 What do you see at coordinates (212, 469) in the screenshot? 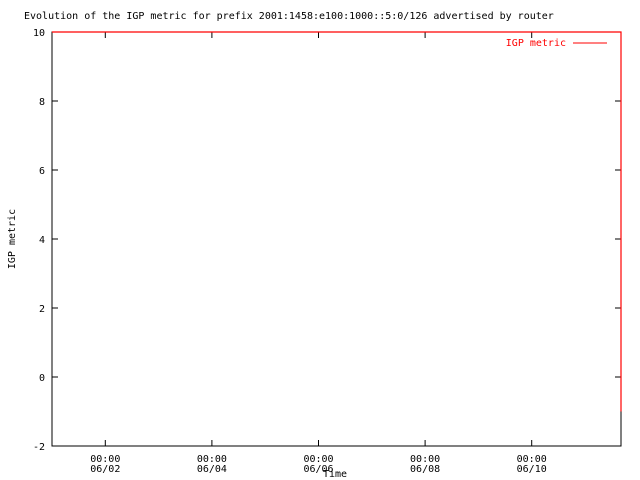
I see `x-tick-label-date: 06/04` at bounding box center [212, 469].